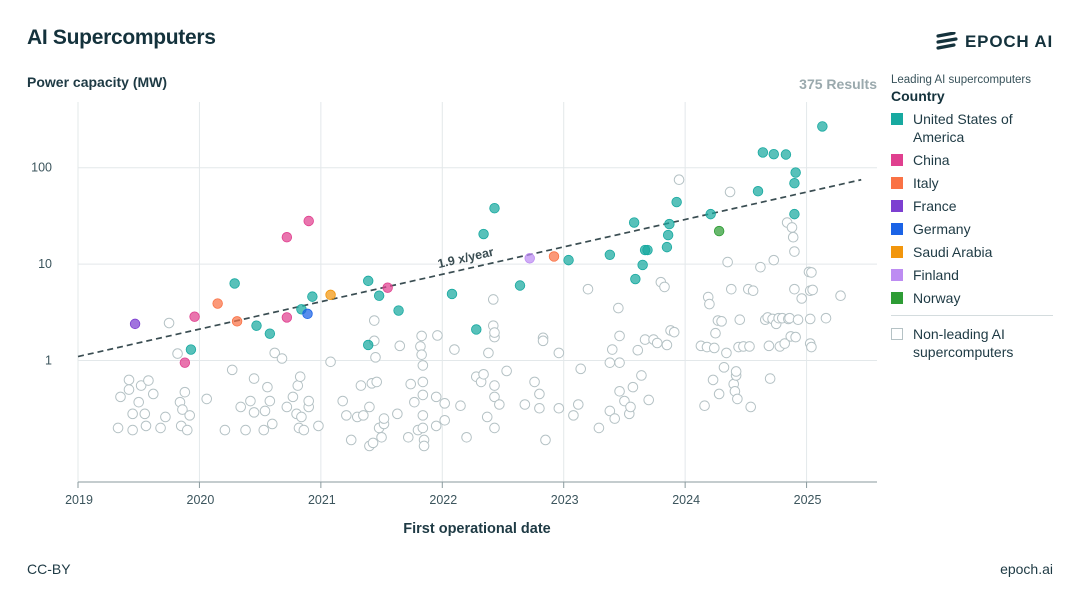 The height and width of the screenshot is (608, 1080). I want to click on results-count: 375 Results, so click(838, 84).